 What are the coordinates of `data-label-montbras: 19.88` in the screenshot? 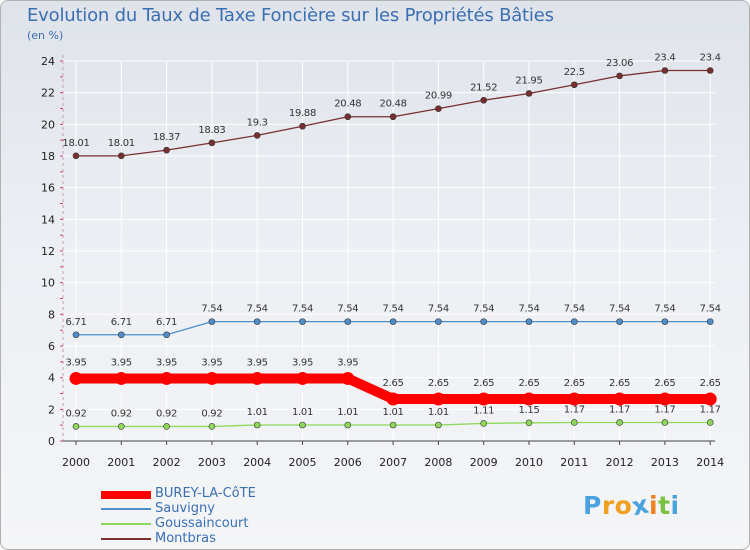 It's located at (302, 113).